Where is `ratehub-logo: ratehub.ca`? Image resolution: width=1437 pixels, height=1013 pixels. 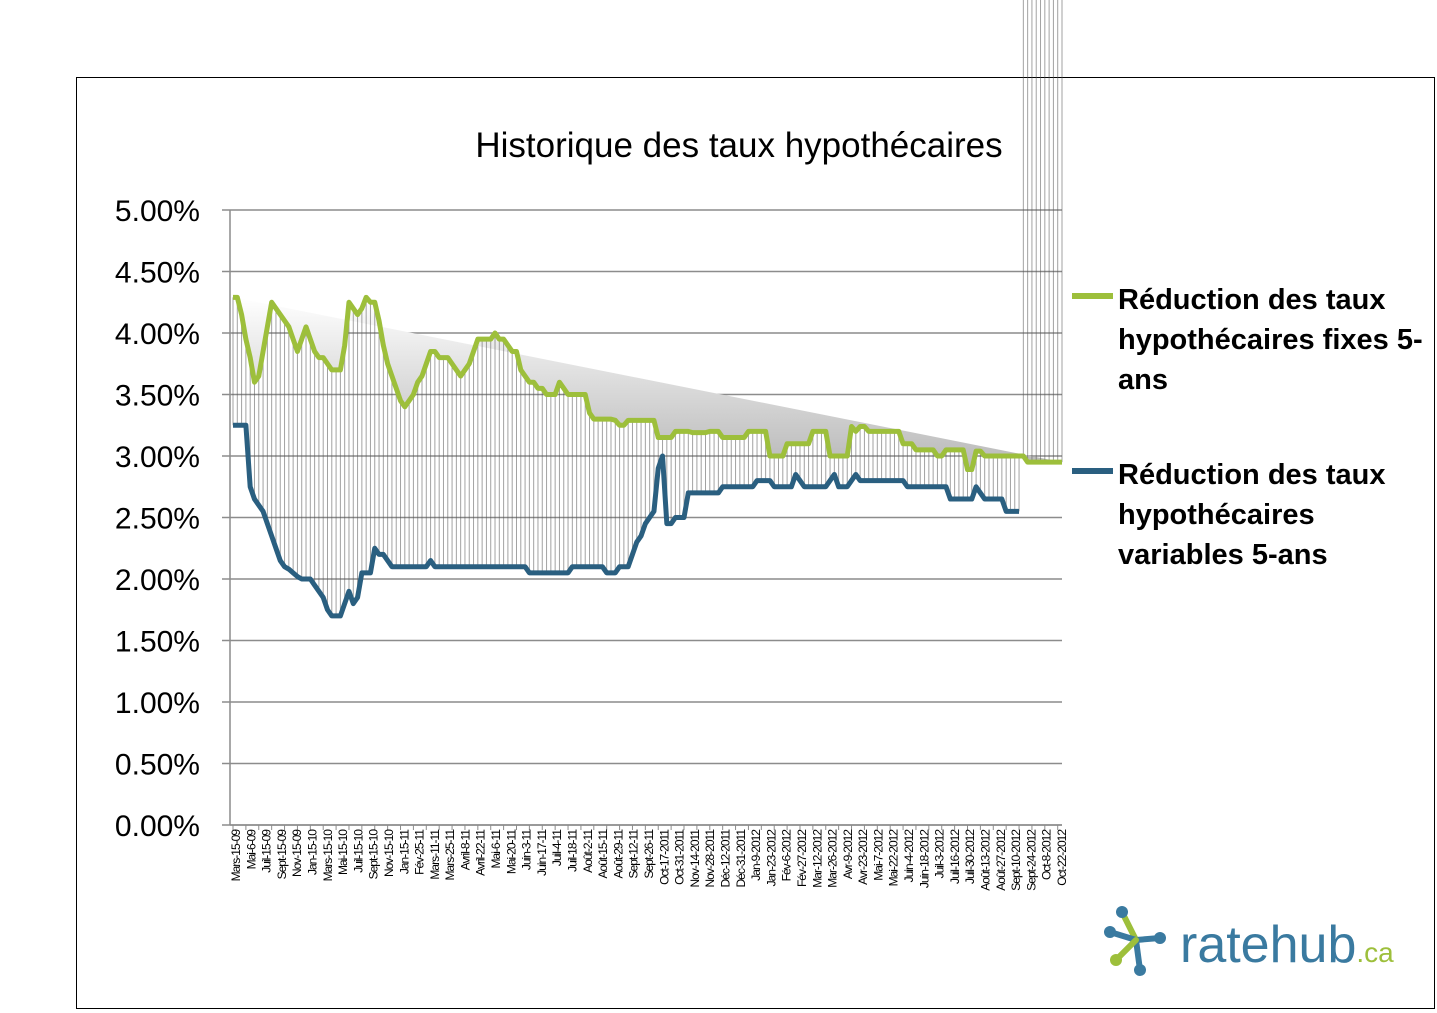
ratehub-logo: ratehub.ca is located at coordinates (1249, 941).